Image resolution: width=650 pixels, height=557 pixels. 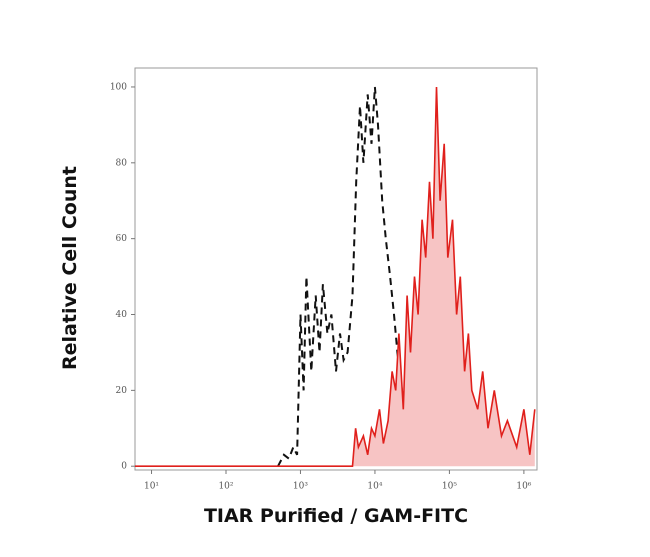 What do you see at coordinates (124, 467) in the screenshot?
I see `y-tick-label: 0` at bounding box center [124, 467].